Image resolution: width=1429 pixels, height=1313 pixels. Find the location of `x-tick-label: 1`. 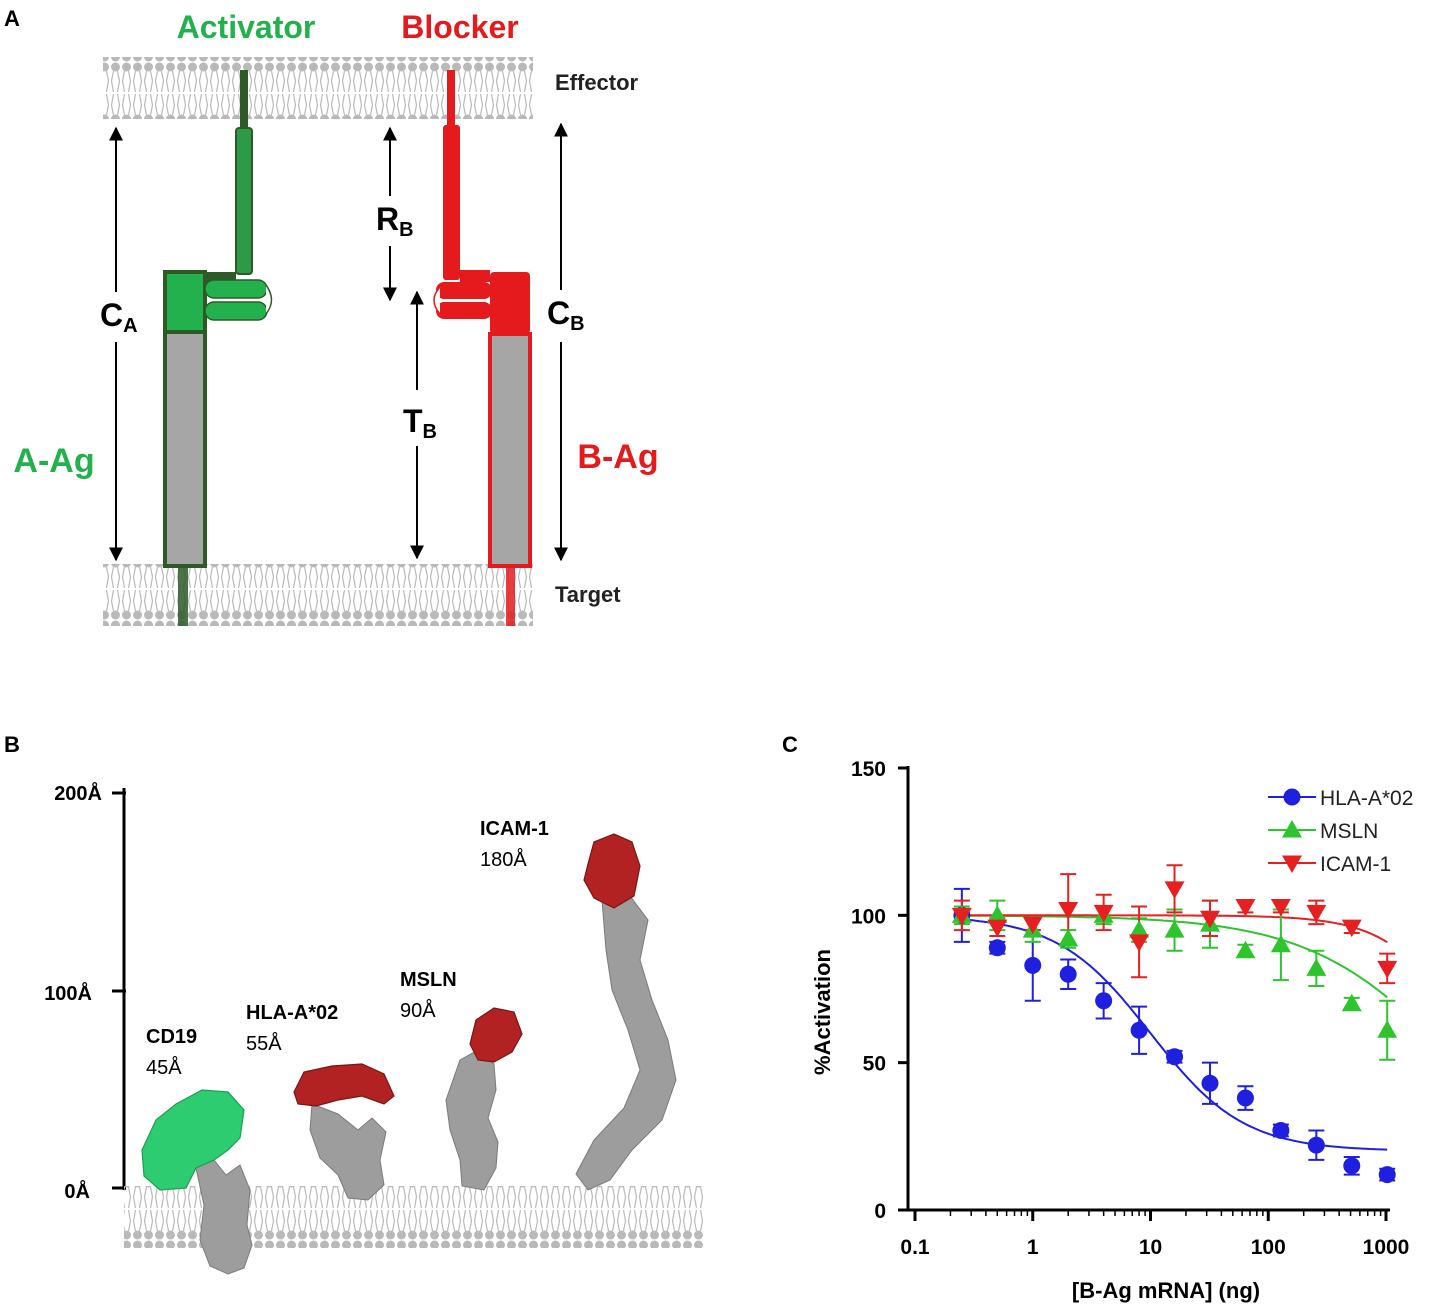

x-tick-label: 1 is located at coordinates (1033, 1247).